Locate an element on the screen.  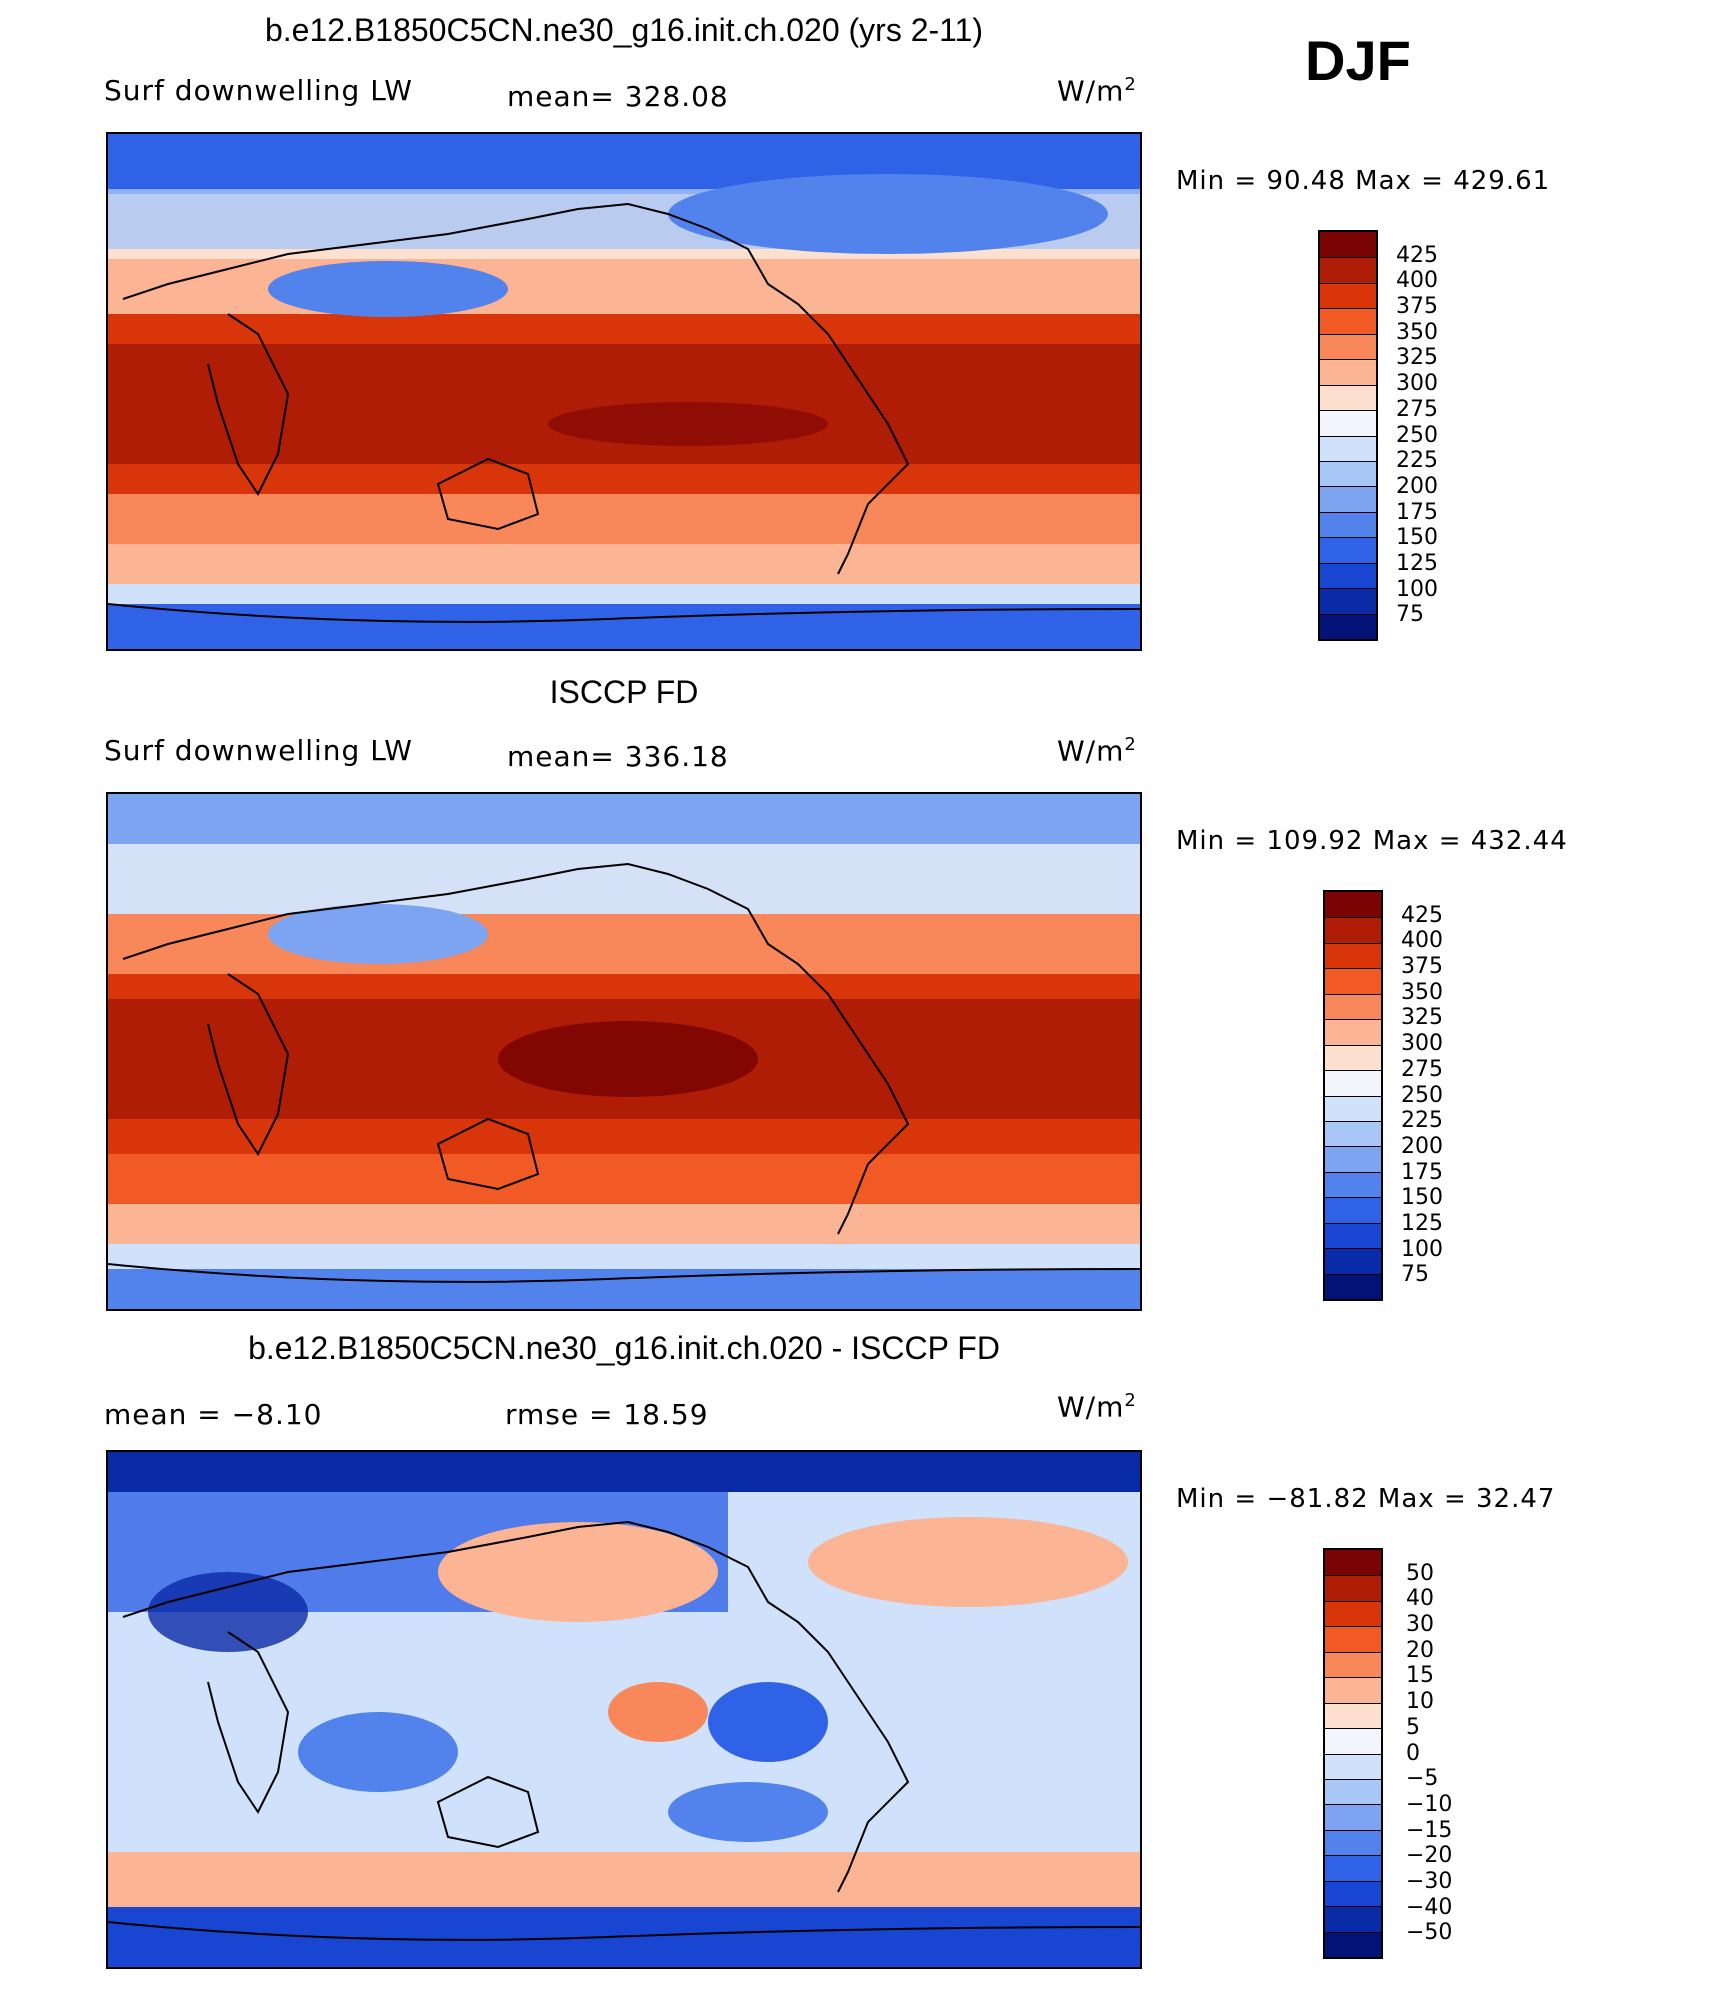
panel-3-minmax: Min = −81.82 Max = 32.47 is located at coordinates (1366, 1499).